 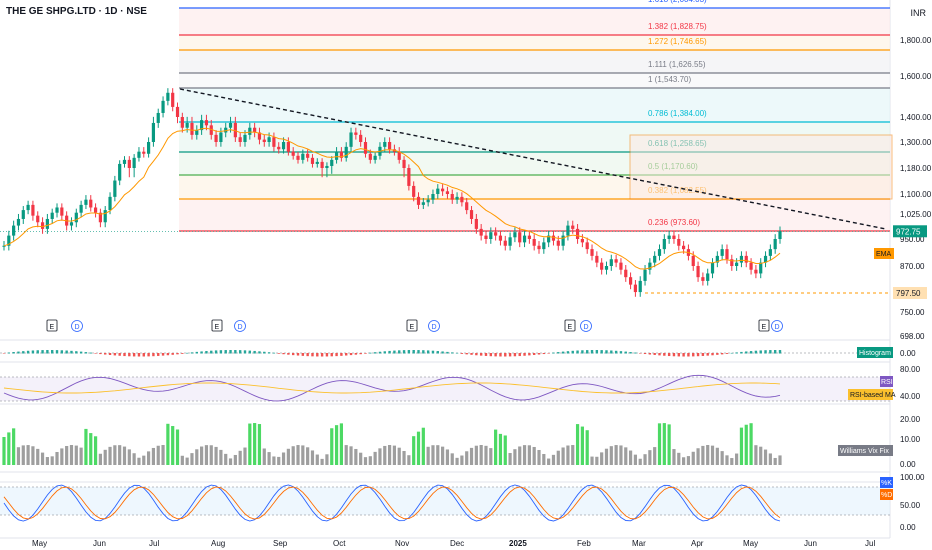 I want to click on time-tick-label: Jun, so click(x=810, y=543).